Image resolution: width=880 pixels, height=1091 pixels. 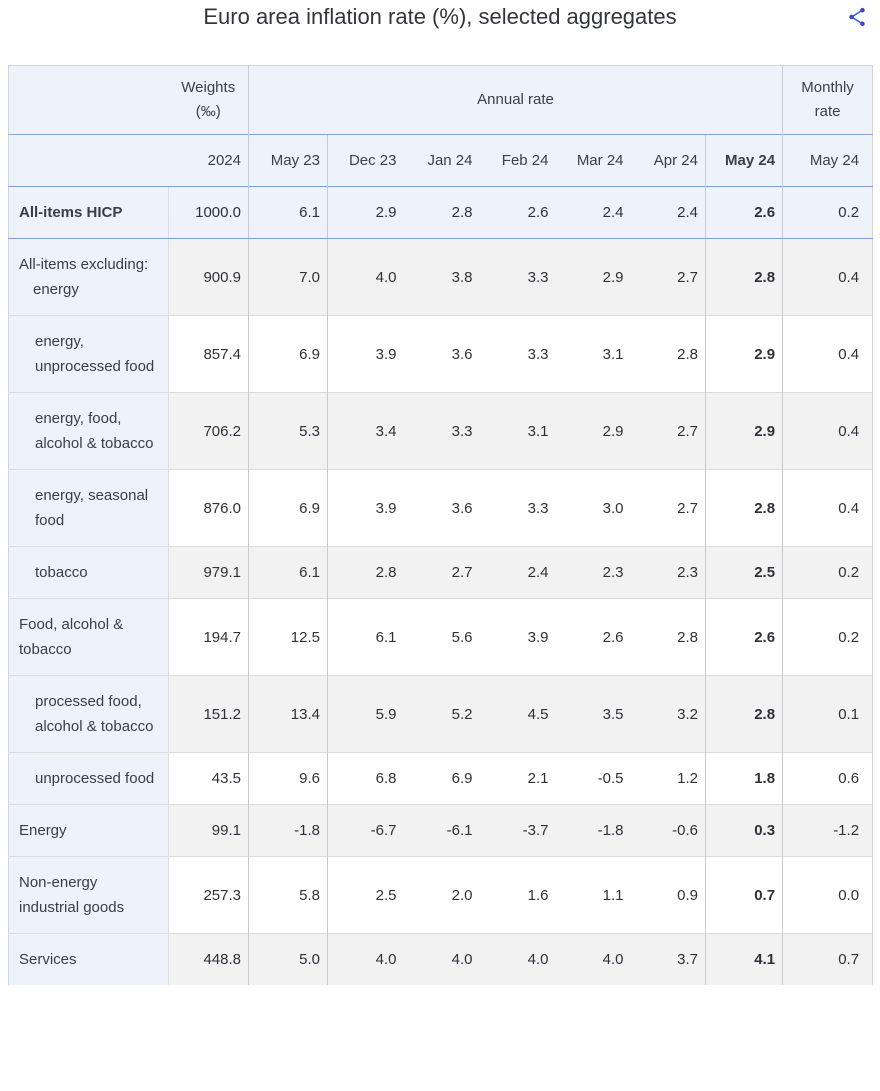 What do you see at coordinates (208, 830) in the screenshot?
I see `weight-cell: 99.1` at bounding box center [208, 830].